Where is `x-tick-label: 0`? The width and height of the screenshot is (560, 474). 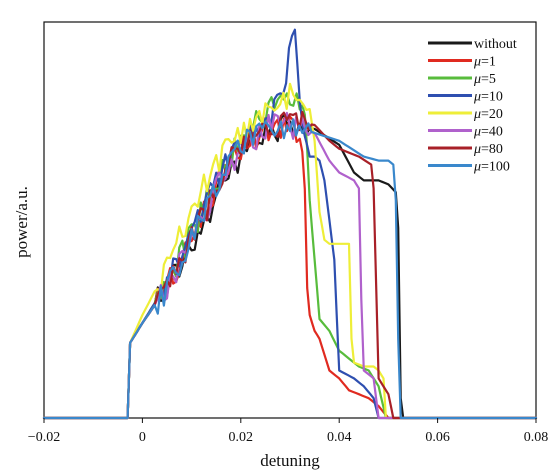
x-tick-label: 0 is located at coordinates (142, 437).